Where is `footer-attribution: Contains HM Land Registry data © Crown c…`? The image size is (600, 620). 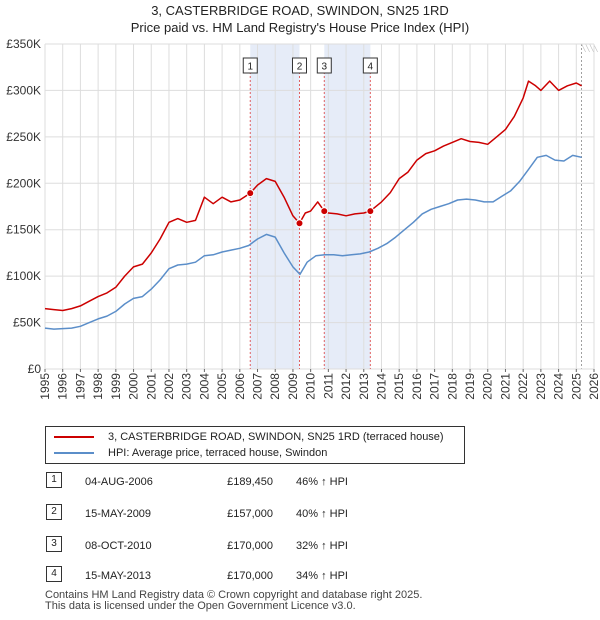 footer-attribution: Contains HM Land Registry data © Crown c… is located at coordinates (233, 601).